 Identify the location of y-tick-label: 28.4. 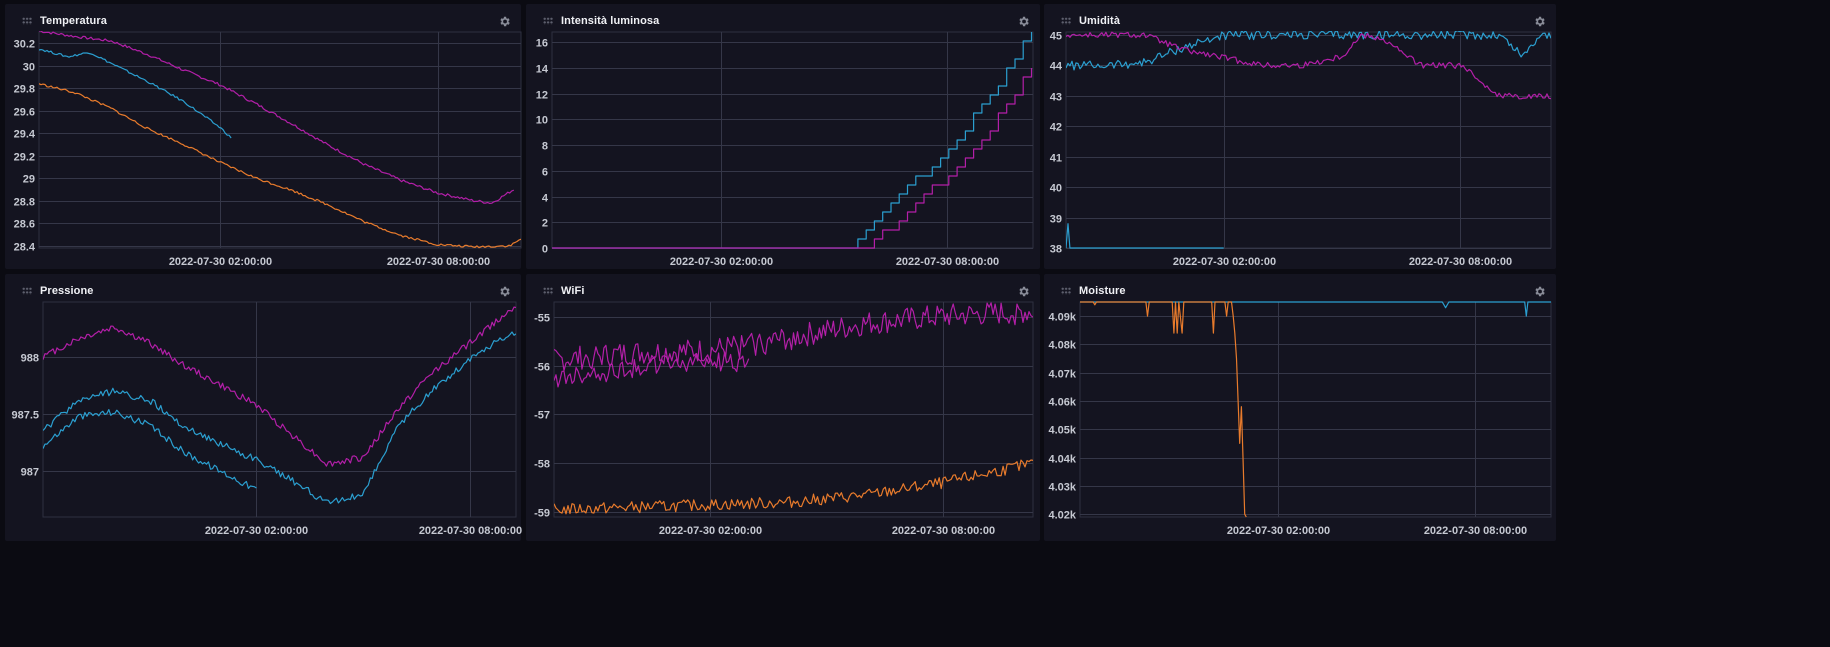
(25, 248).